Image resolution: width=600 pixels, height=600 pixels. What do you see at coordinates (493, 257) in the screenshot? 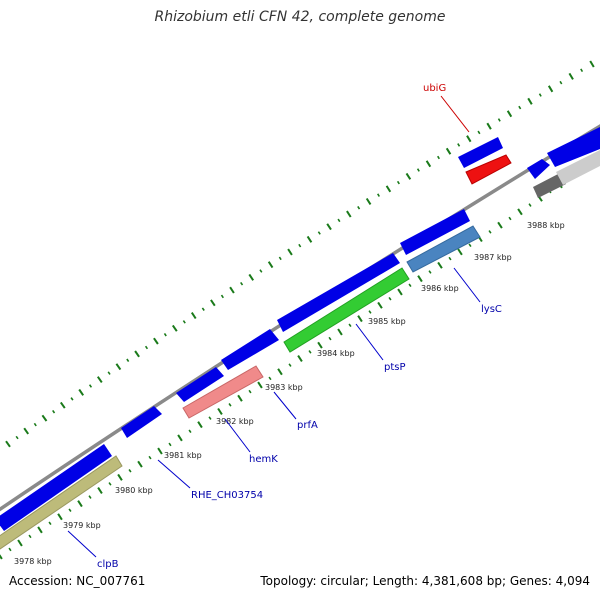
I see `scale-label: 3987 kbp` at bounding box center [493, 257].